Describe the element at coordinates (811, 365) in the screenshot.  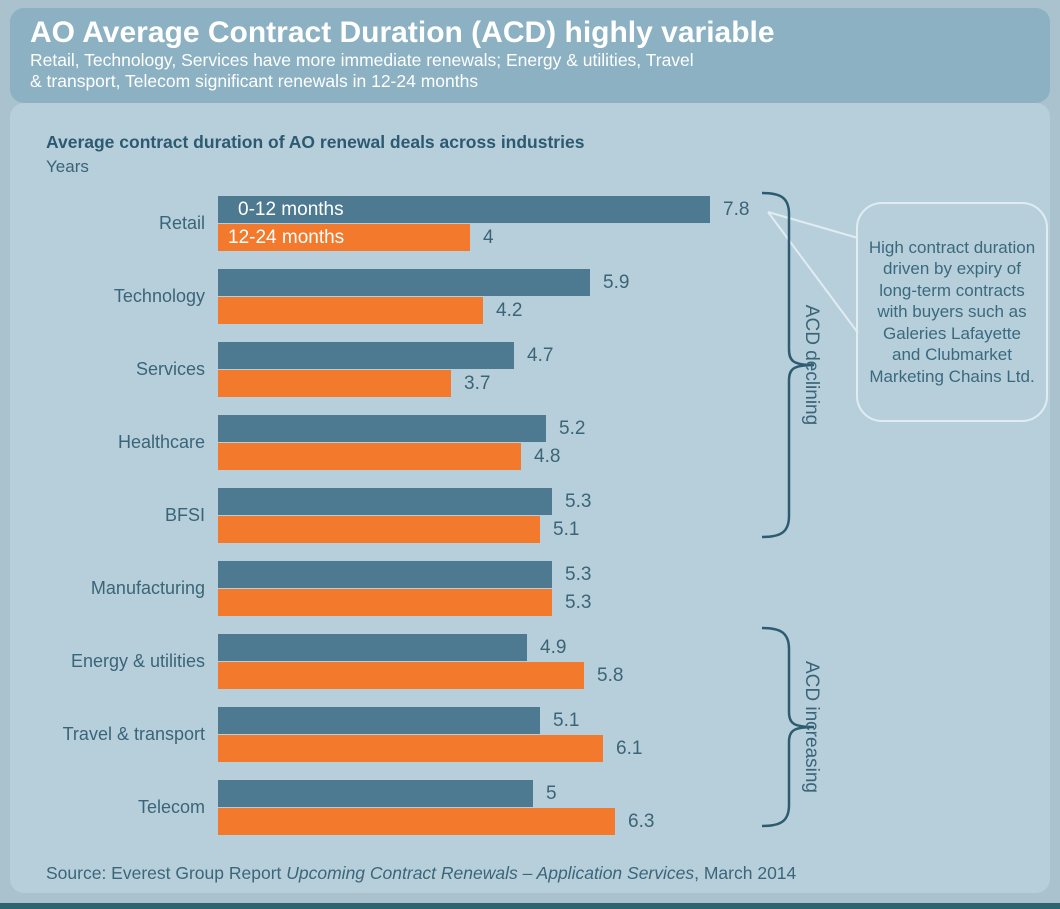
I see `acd-declining-label: ACD declining` at that location.